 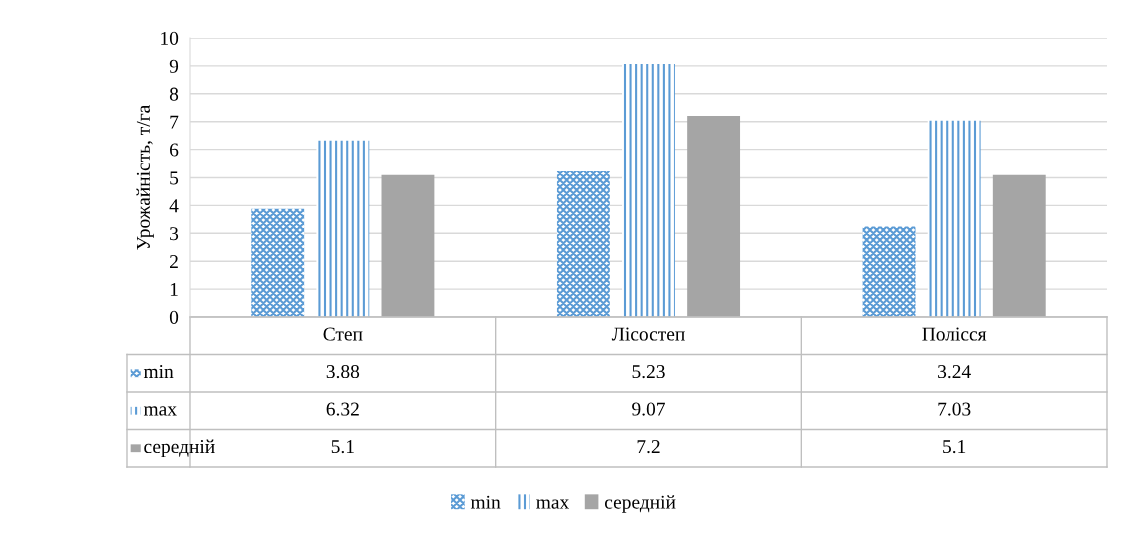 What do you see at coordinates (174, 289) in the screenshot?
I see `y-tick-label: 1` at bounding box center [174, 289].